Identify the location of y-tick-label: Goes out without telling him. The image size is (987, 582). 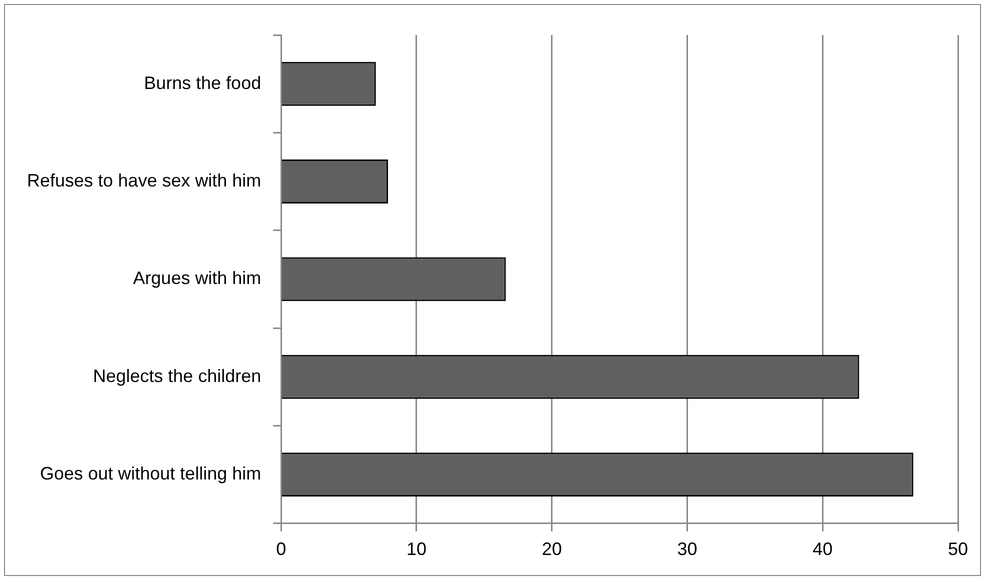
(151, 474).